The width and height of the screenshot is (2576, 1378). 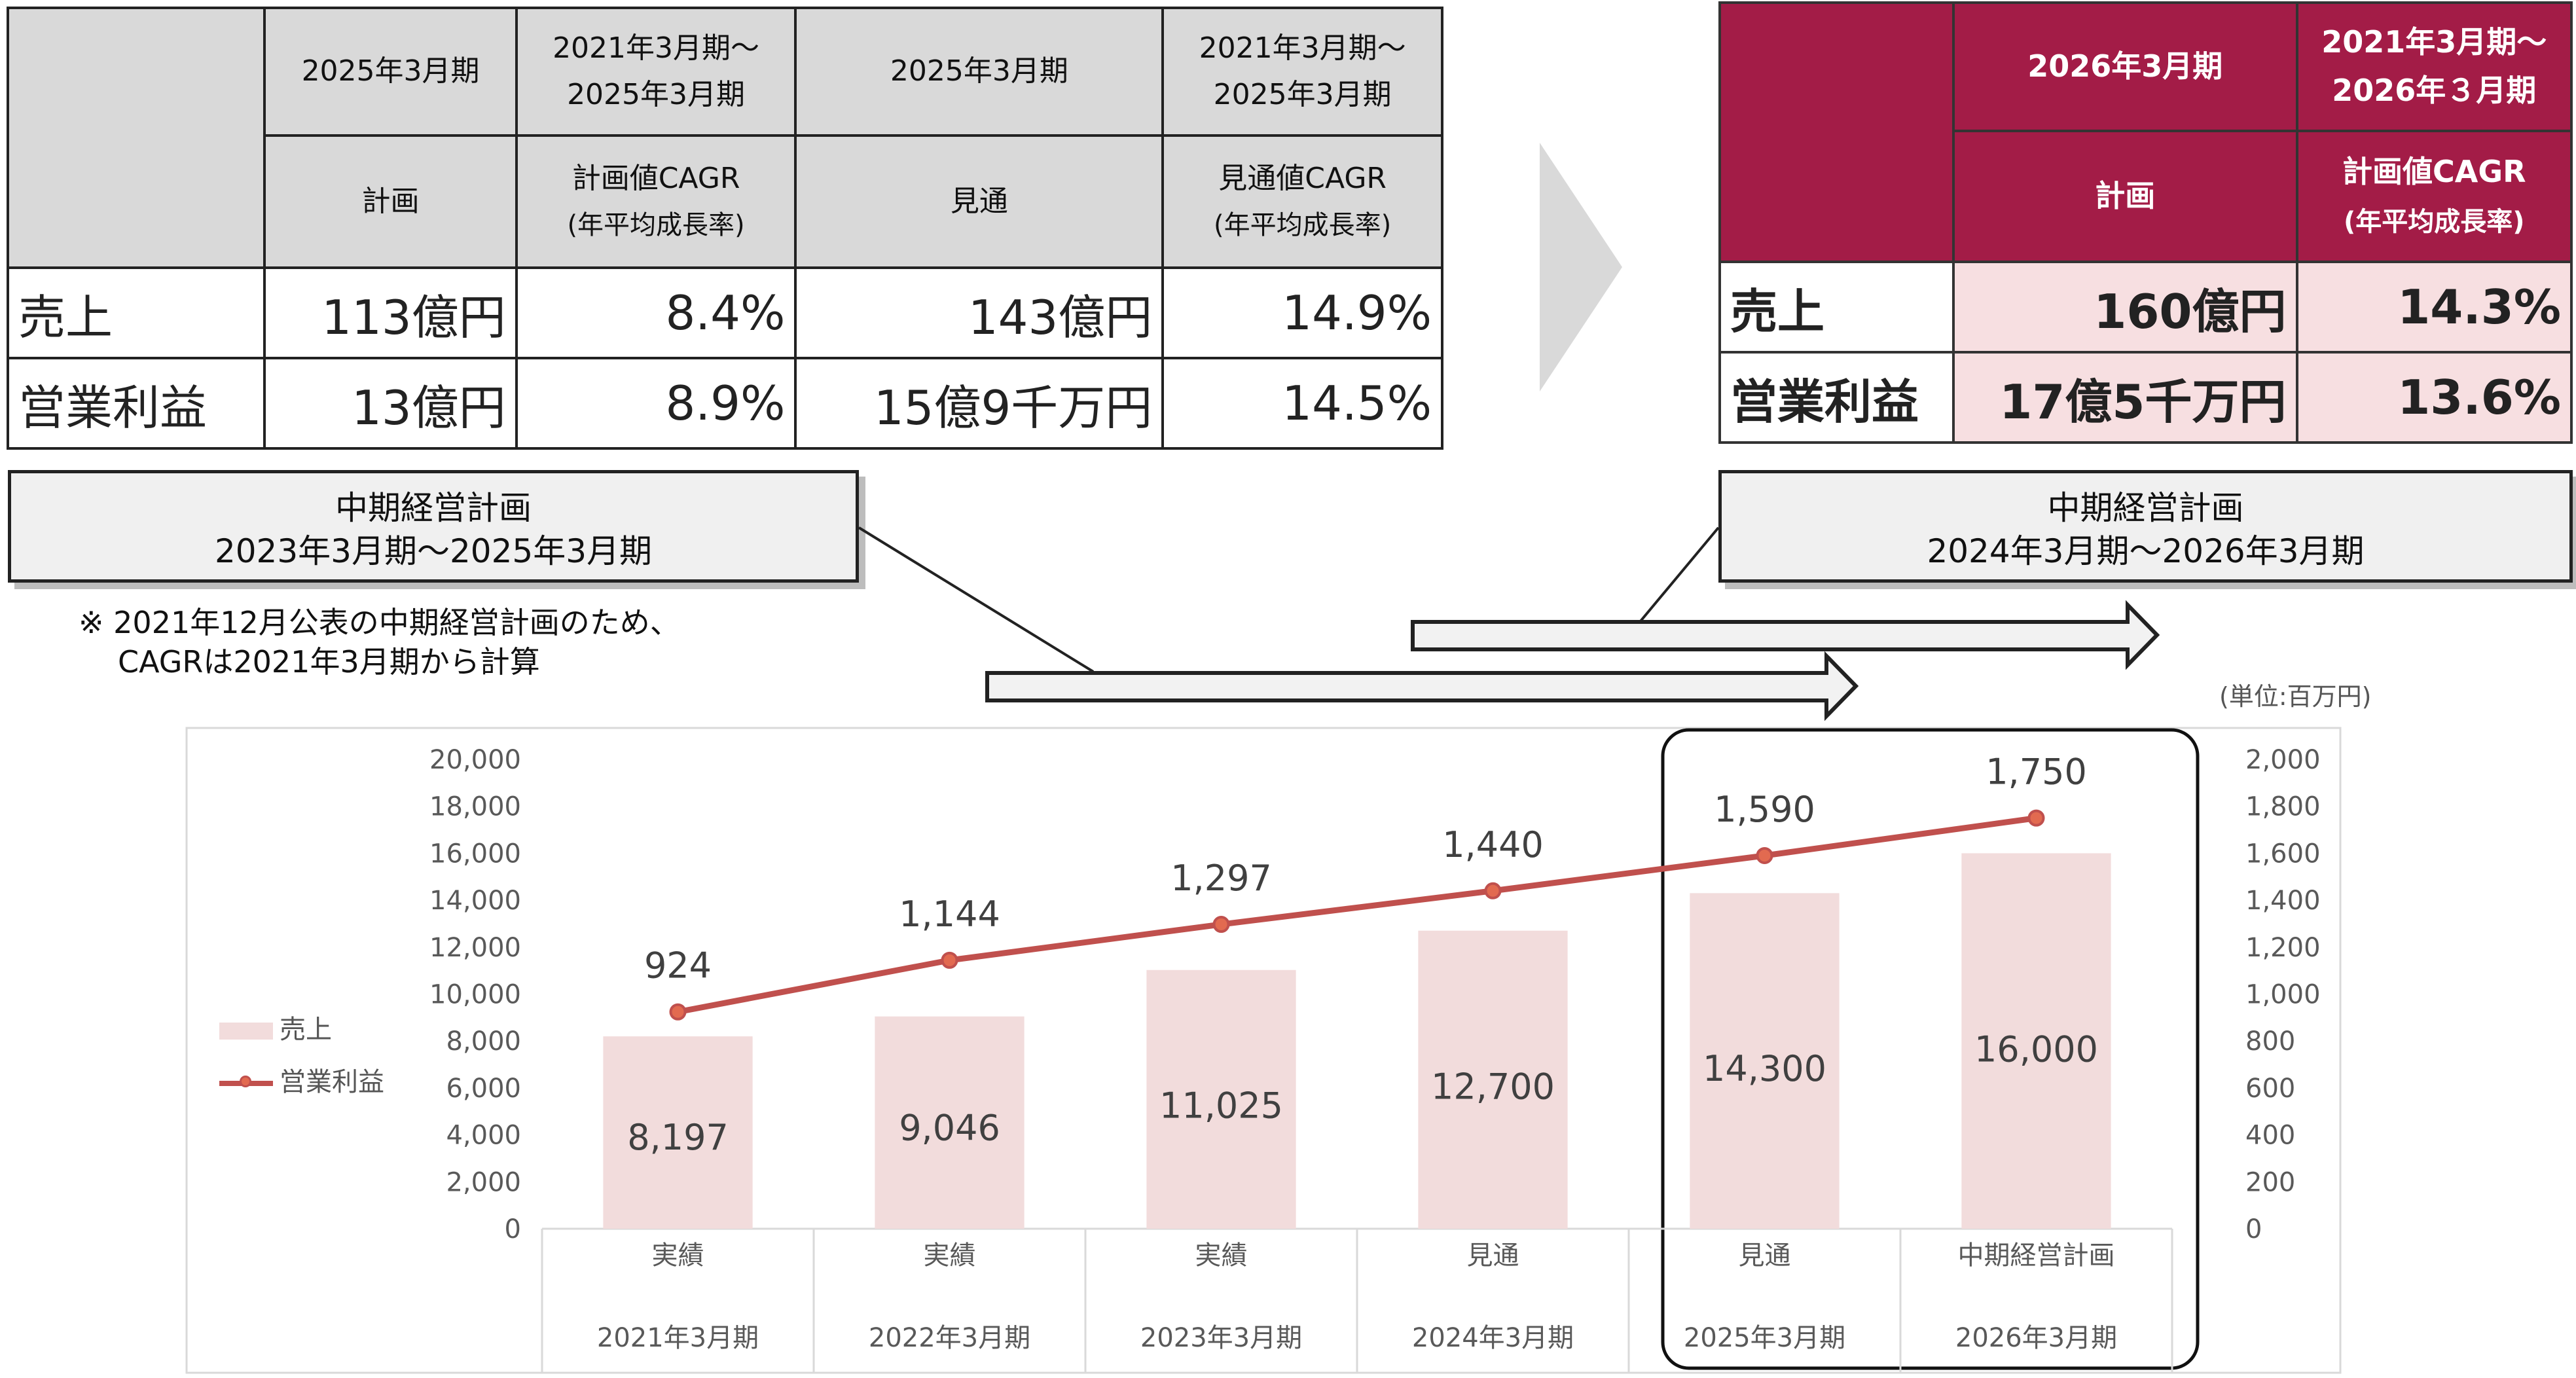 I want to click on plan-box-period: 2024年3月期～2026年3月期, so click(x=2146, y=551).